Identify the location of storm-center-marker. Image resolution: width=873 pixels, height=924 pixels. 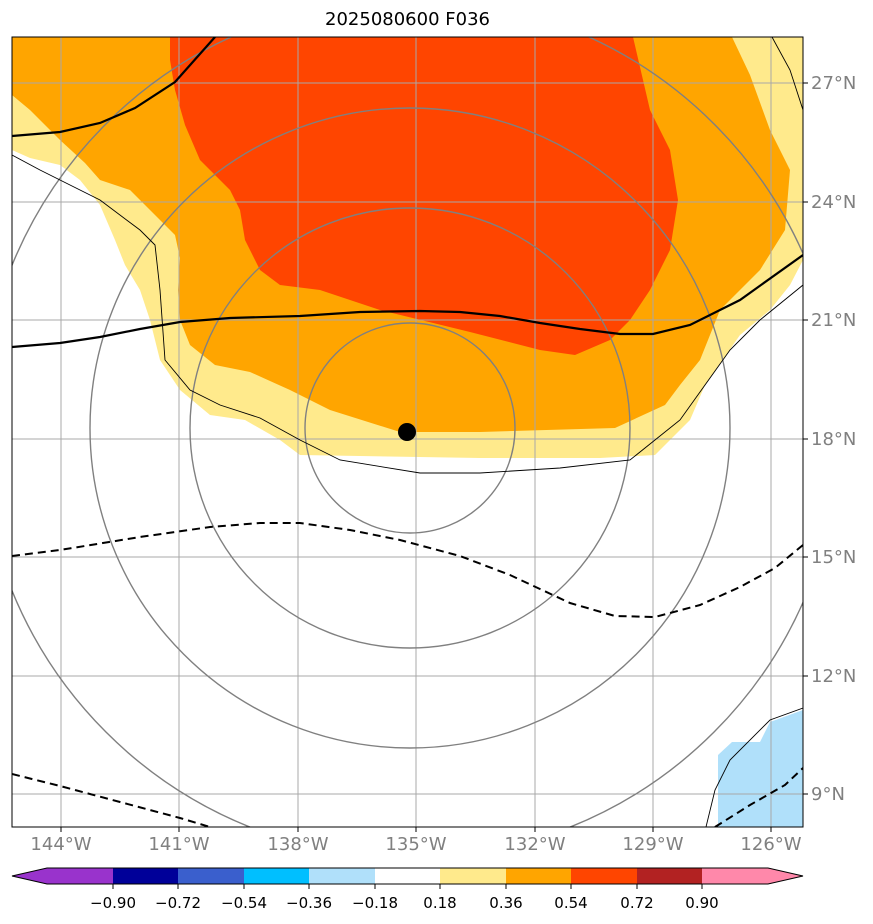
(407, 432).